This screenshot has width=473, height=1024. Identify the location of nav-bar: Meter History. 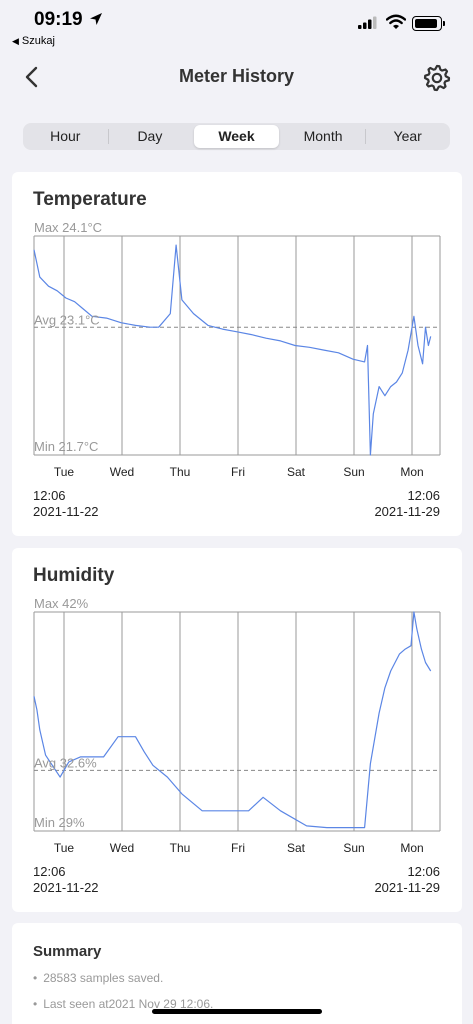
(236, 77).